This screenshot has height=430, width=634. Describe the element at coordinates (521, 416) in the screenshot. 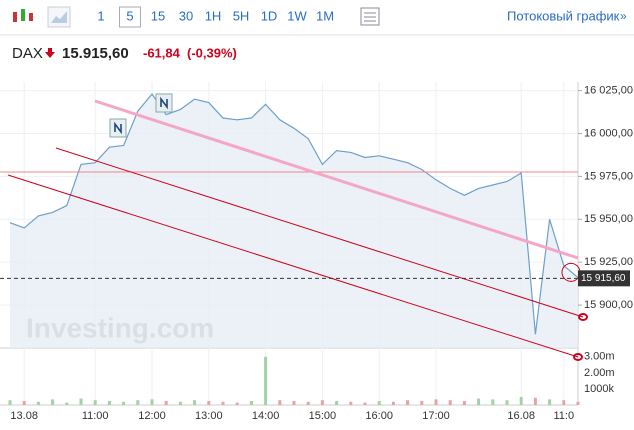

I see `x-tick-label: 16.08` at that location.